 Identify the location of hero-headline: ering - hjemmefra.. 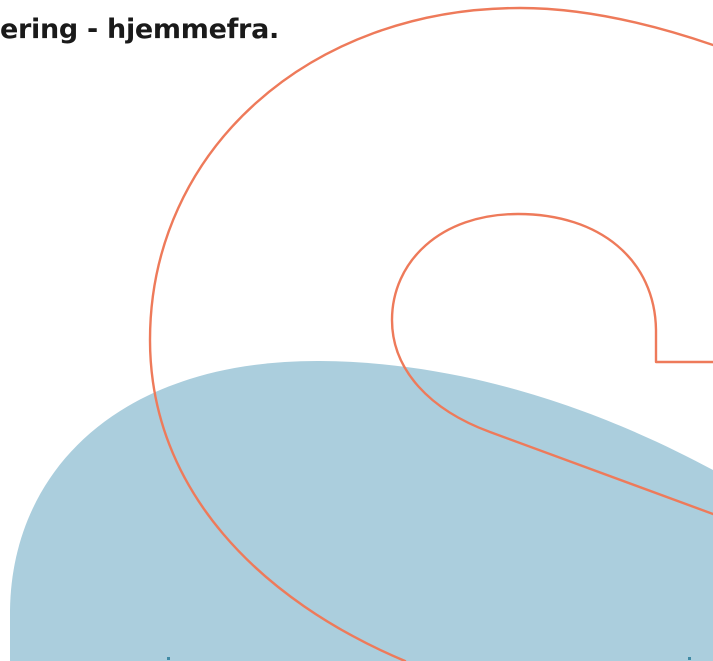
(139, 29).